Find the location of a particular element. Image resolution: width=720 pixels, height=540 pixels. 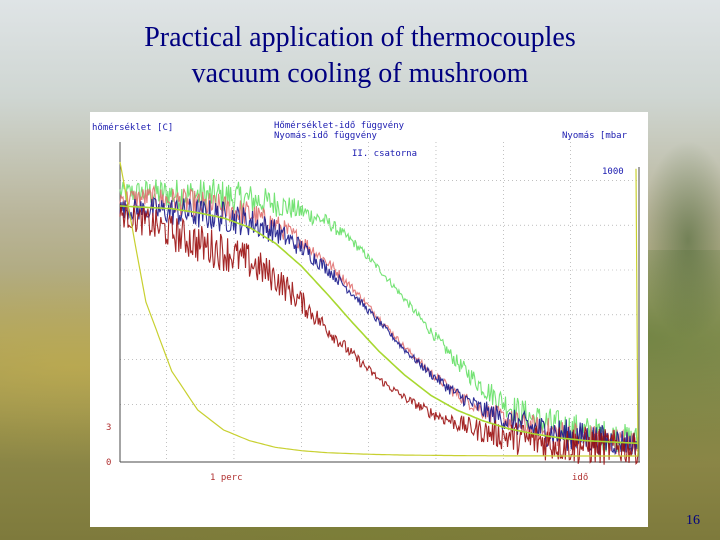

x-axis-label: idő is located at coordinates (580, 478).